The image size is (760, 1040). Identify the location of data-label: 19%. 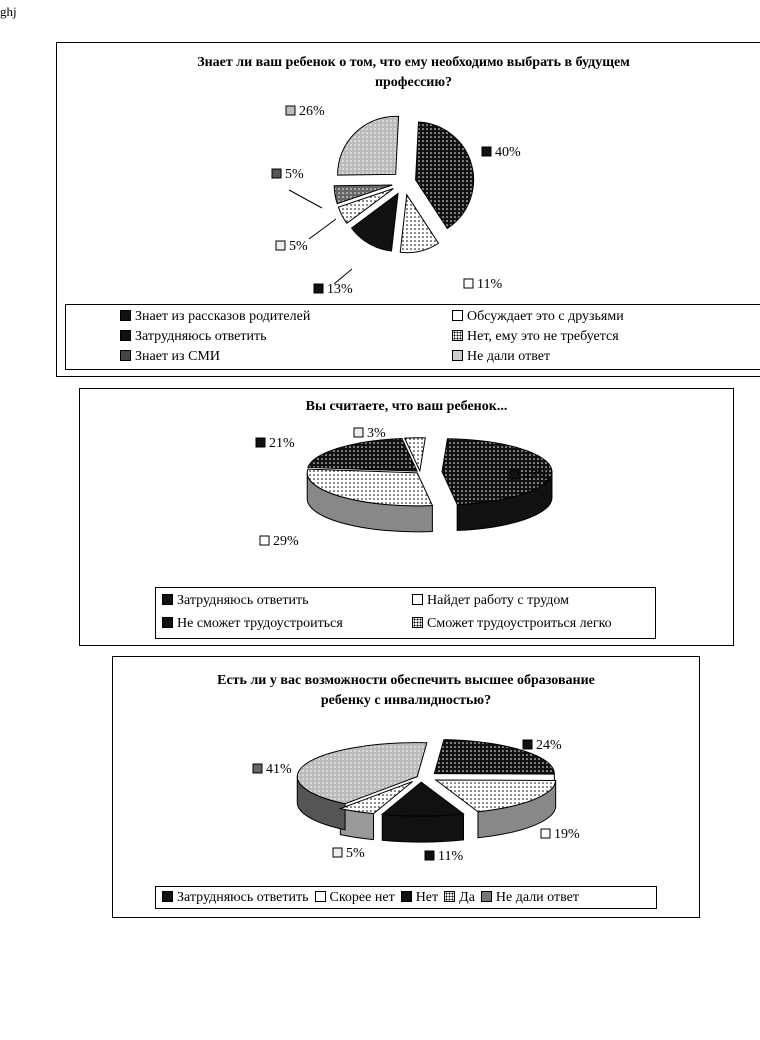
(560, 834).